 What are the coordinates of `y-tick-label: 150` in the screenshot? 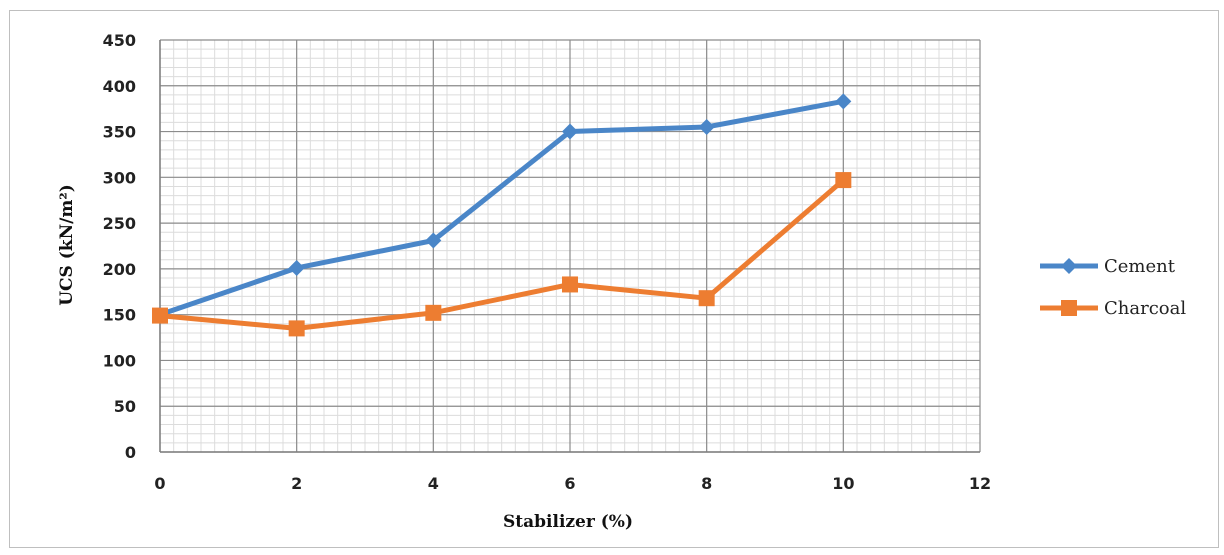 It's located at (119, 315).